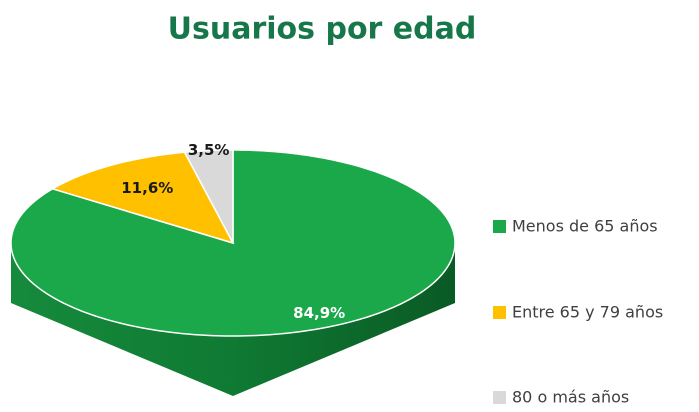  What do you see at coordinates (570, 397) in the screenshot?
I see `legend-label: 80 o más años` at bounding box center [570, 397].